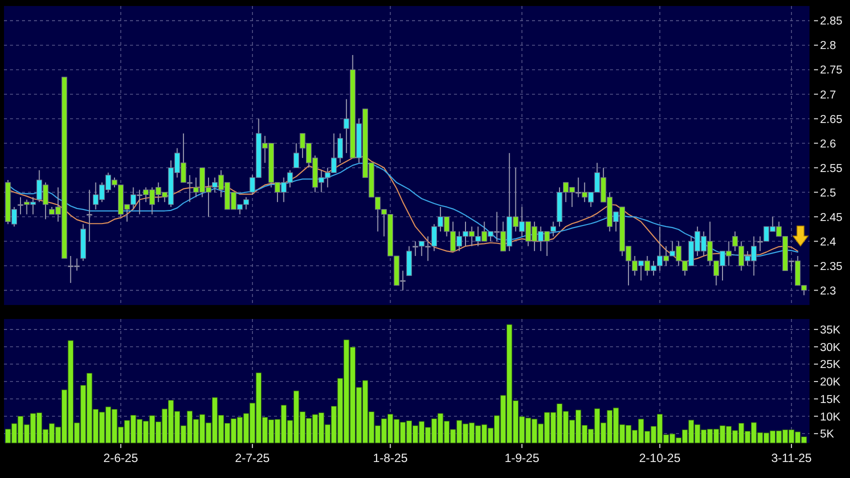 This screenshot has width=850, height=478. Describe the element at coordinates (828, 144) in the screenshot. I see `y-tick-label: 2.6` at that location.